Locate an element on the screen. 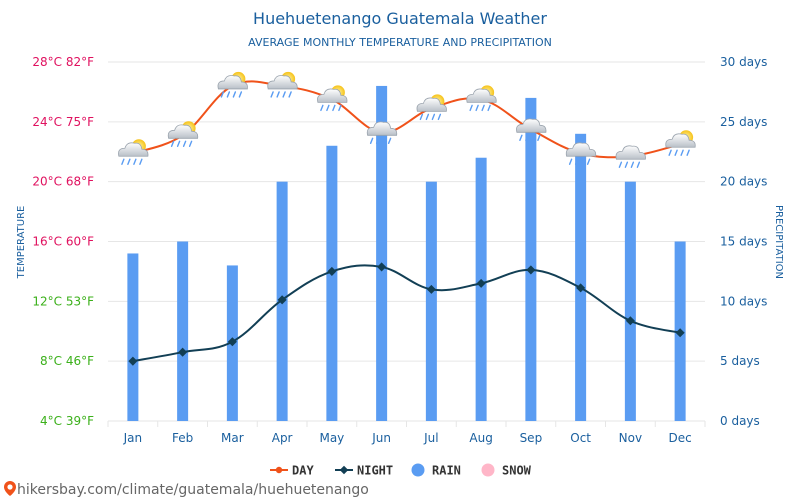  legend-item-night: NIGHT is located at coordinates (364, 471).